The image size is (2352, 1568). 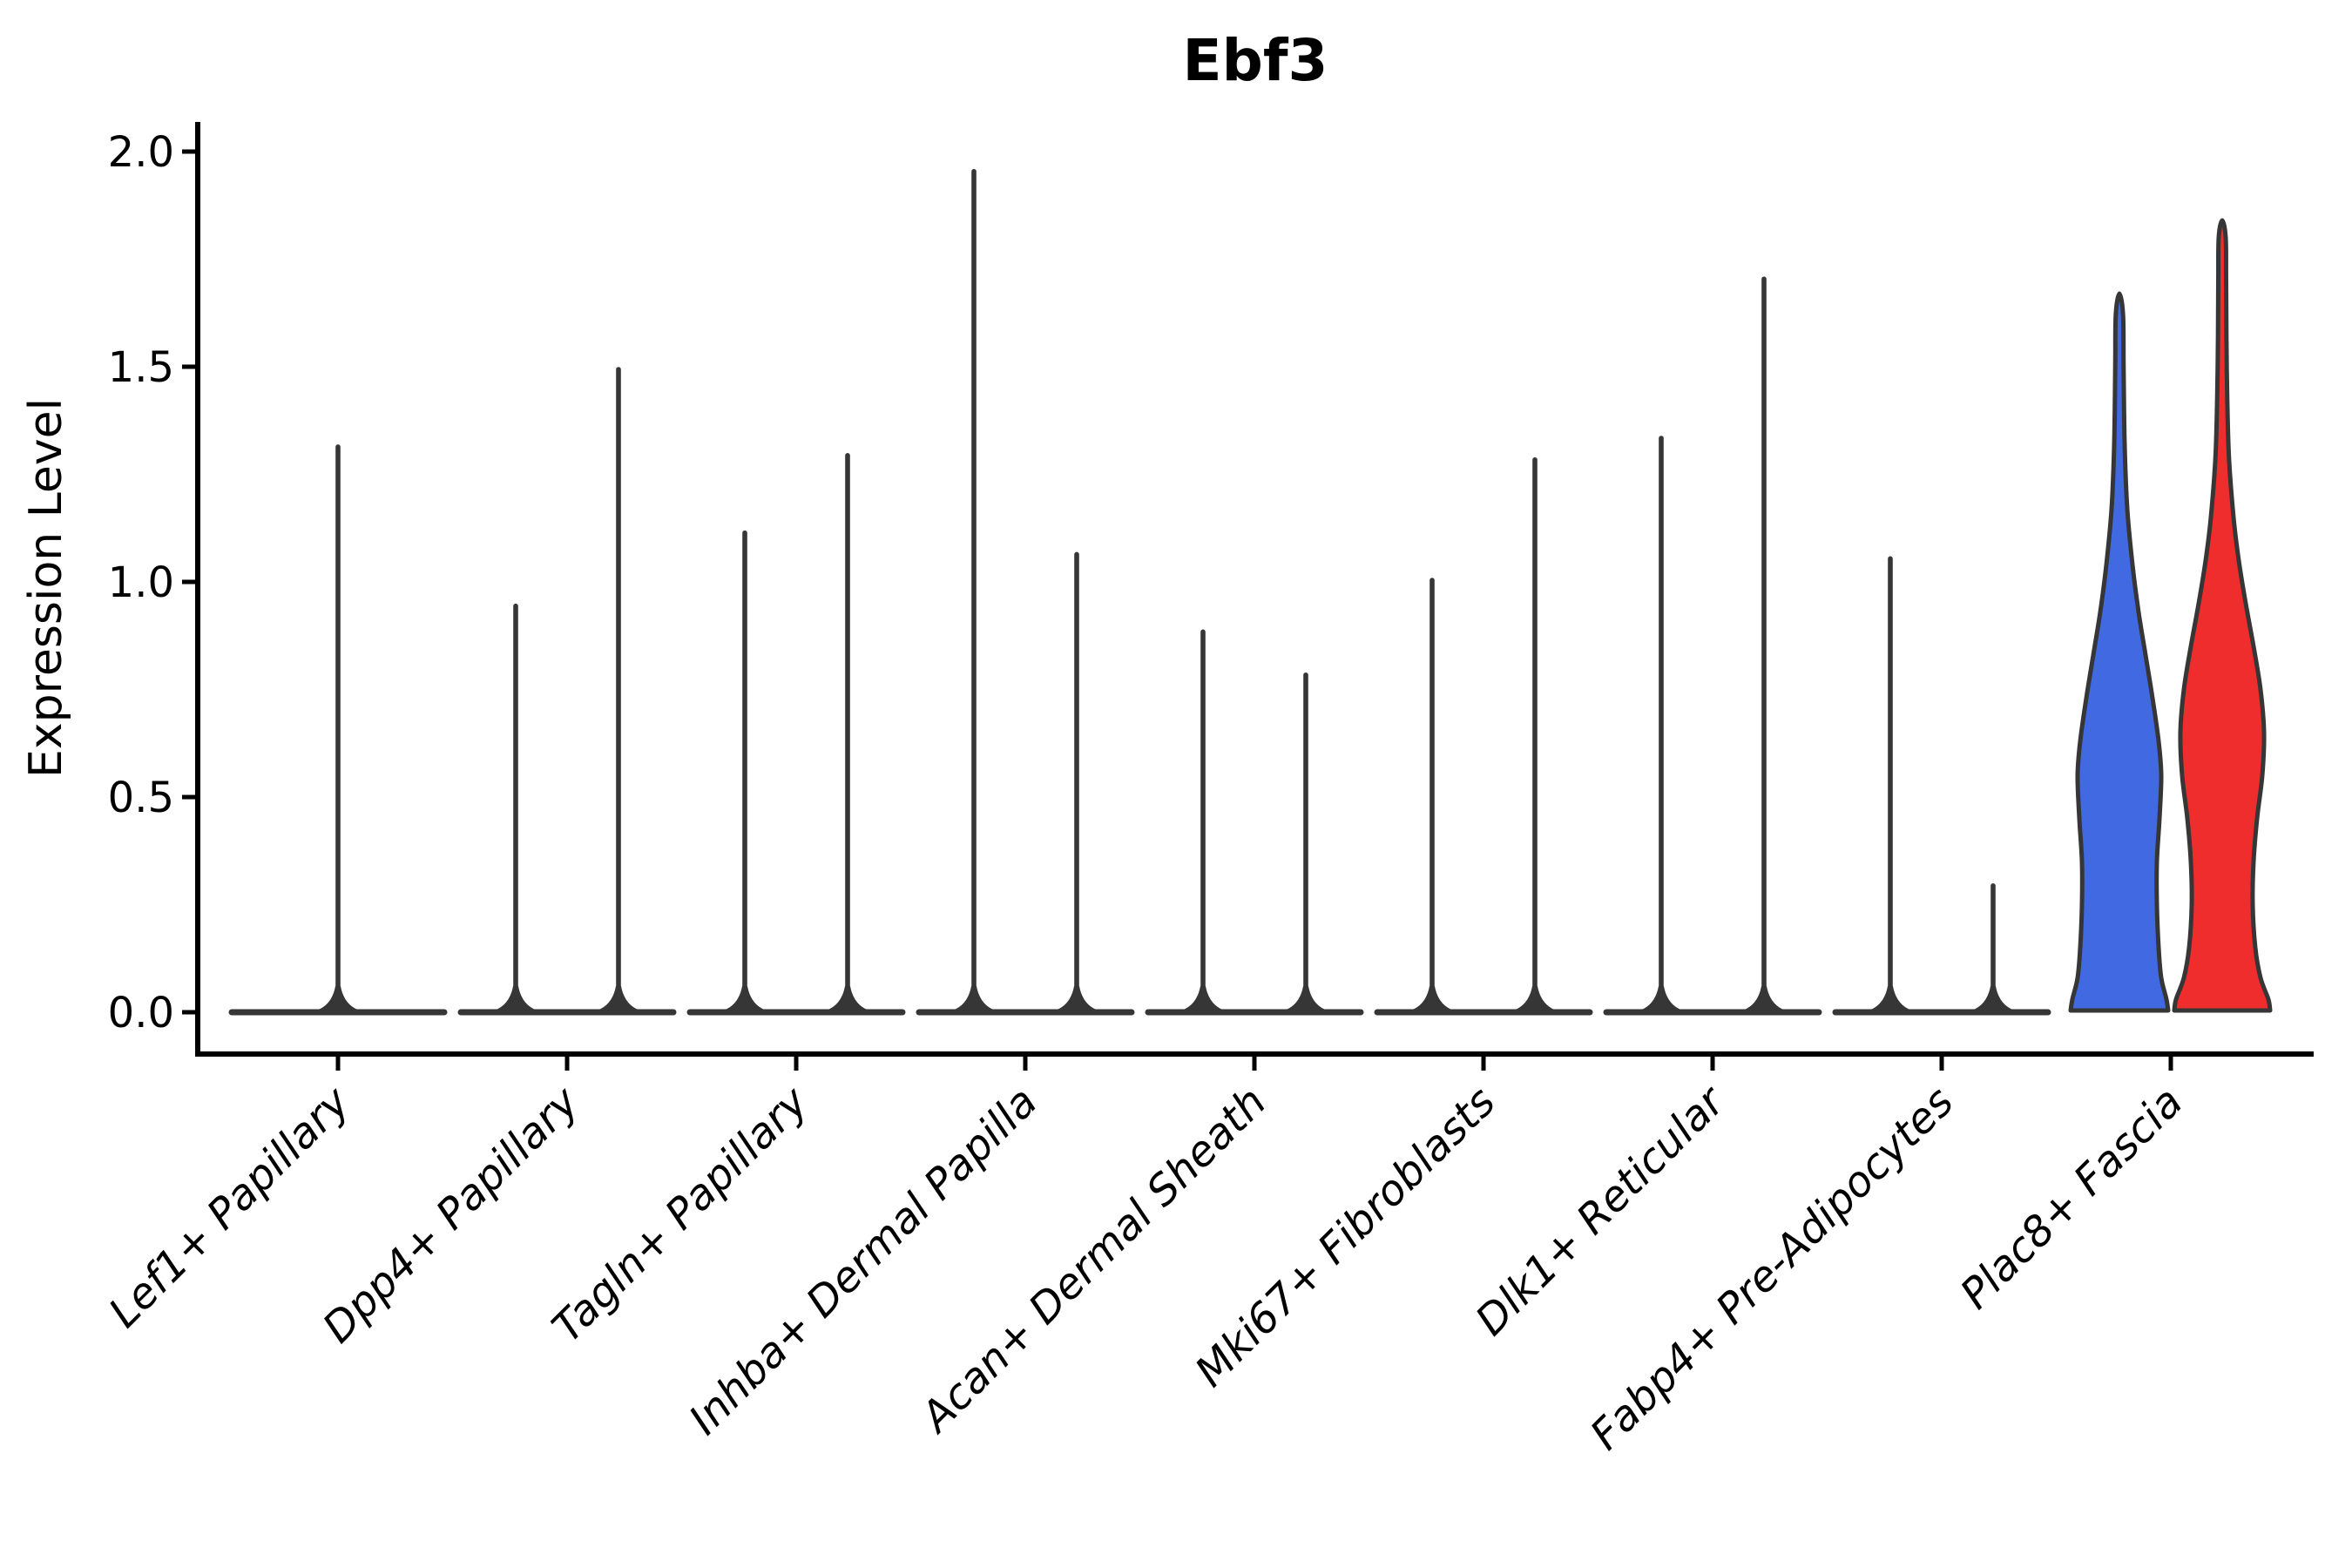 I want to click on x-tick-label-6: Dlk1+ Reticular, so click(x=1601, y=1211).